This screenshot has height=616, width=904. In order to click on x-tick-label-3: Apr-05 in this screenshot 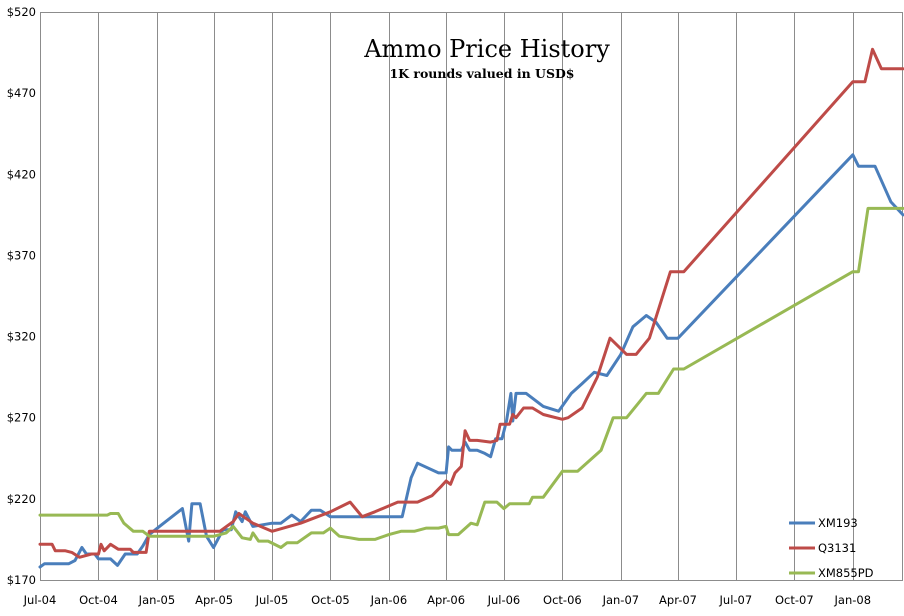, I will do `click(214, 600)`.